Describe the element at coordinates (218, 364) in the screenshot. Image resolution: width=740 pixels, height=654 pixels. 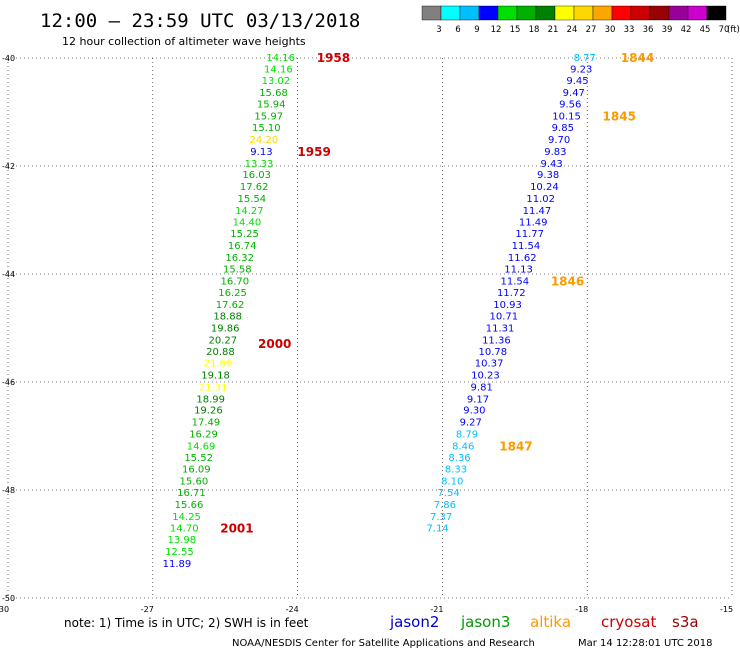
I see `swh-label-jason3: 21.66` at that location.